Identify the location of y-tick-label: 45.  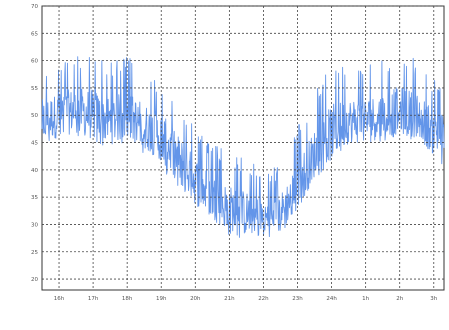
(34, 144).